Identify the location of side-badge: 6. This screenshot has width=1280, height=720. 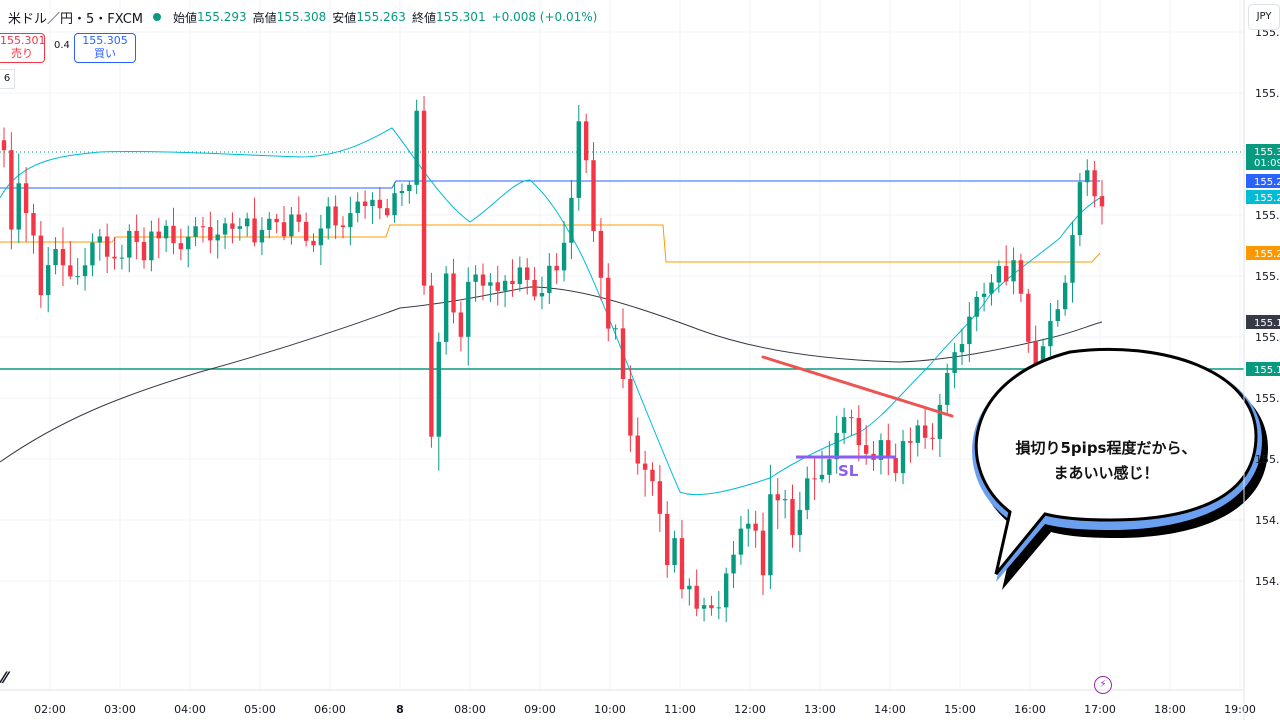
(7, 79).